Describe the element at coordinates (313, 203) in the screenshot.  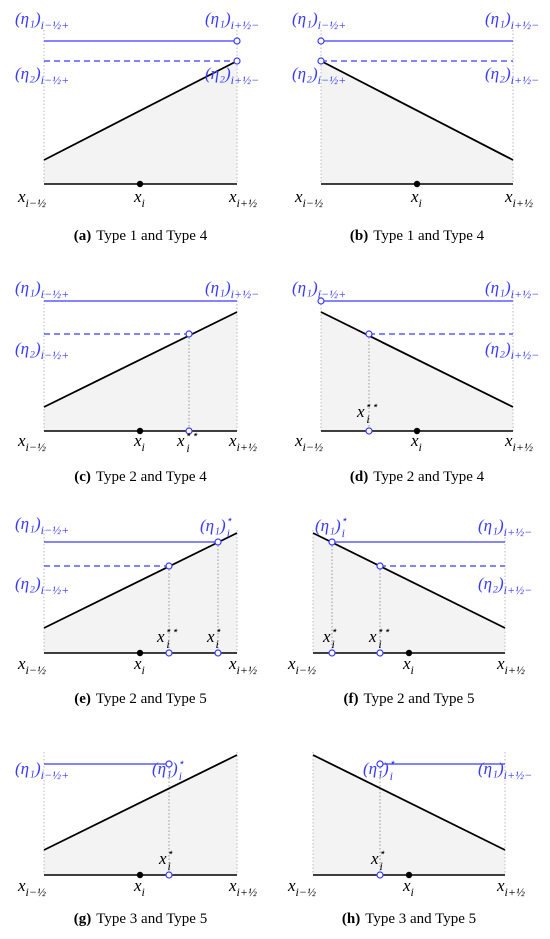
I see `label-sub: i−½` at that location.